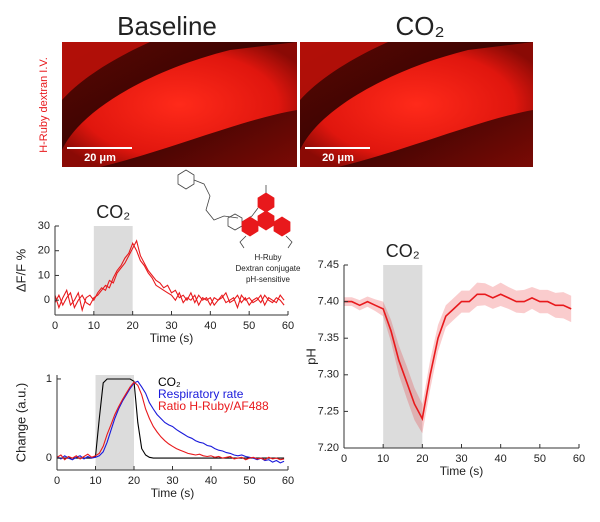 This screenshot has width=600, height=522. Describe the element at coordinates (235, 209) in the screenshot. I see `chemical-structure` at that location.